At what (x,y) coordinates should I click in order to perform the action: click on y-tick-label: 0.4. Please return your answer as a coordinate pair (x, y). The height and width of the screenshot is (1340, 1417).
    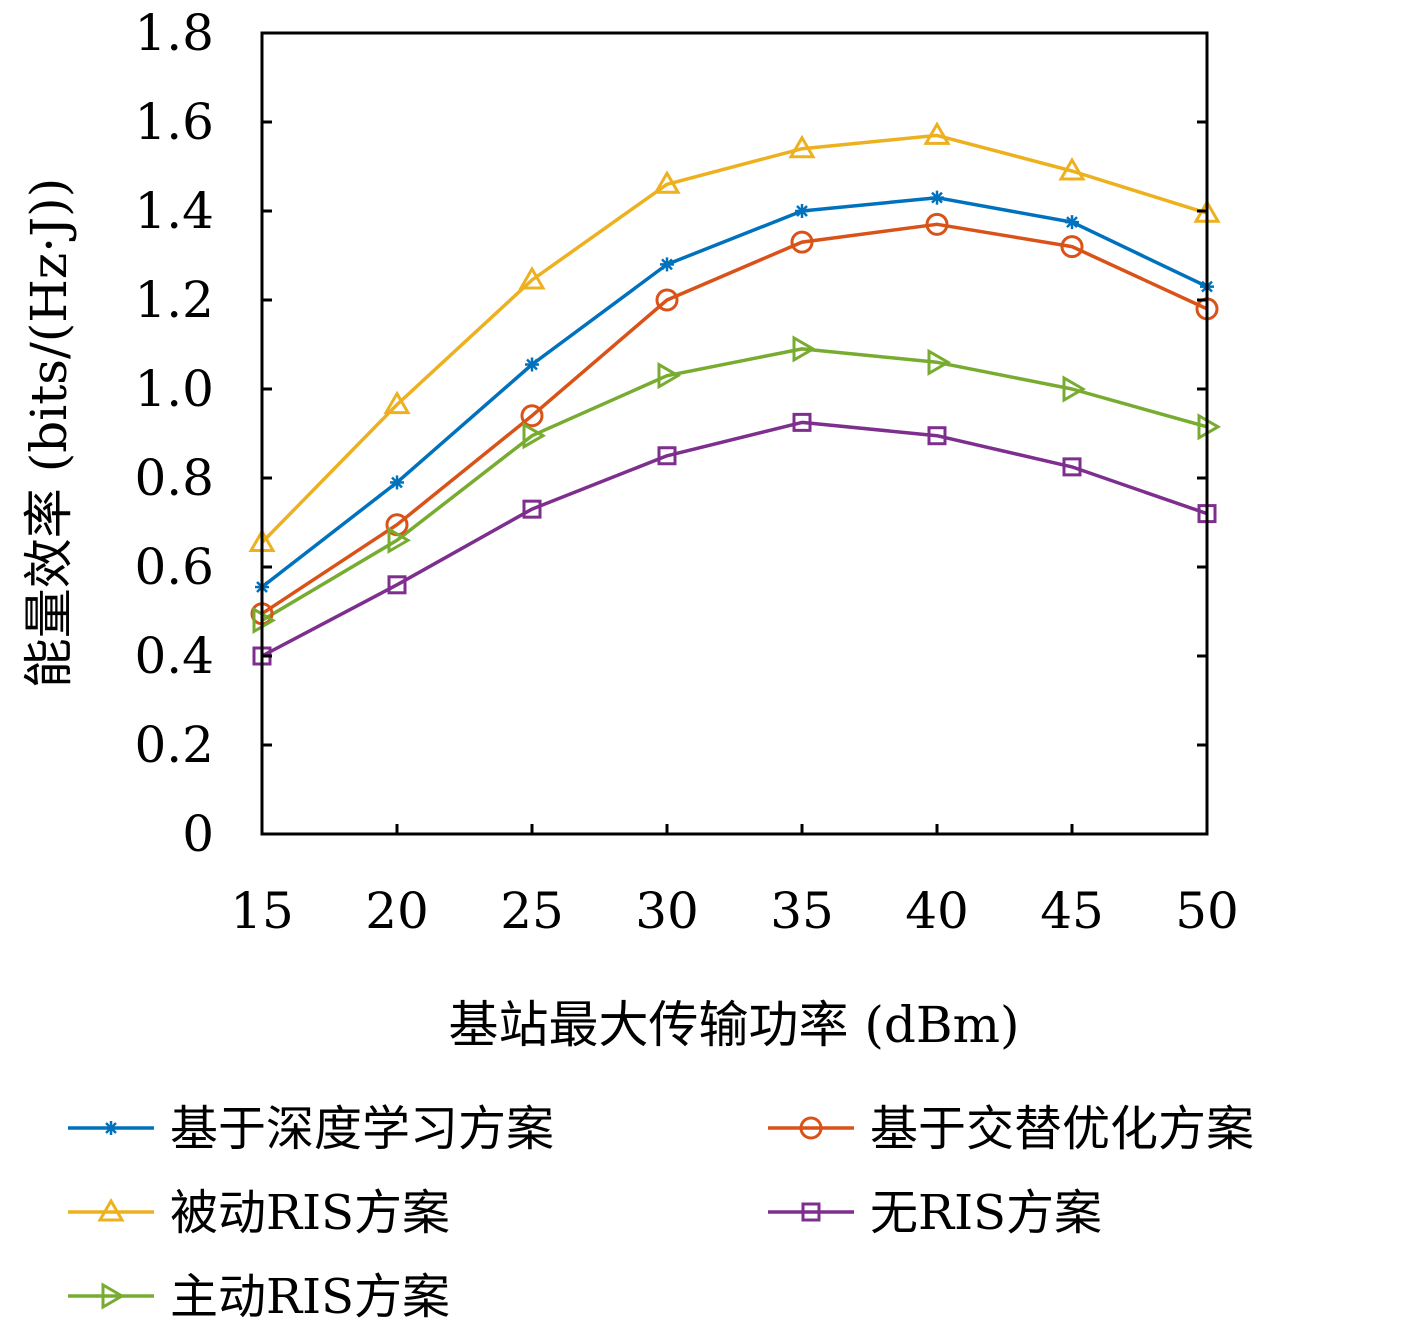
    Looking at the image, I should click on (174, 656).